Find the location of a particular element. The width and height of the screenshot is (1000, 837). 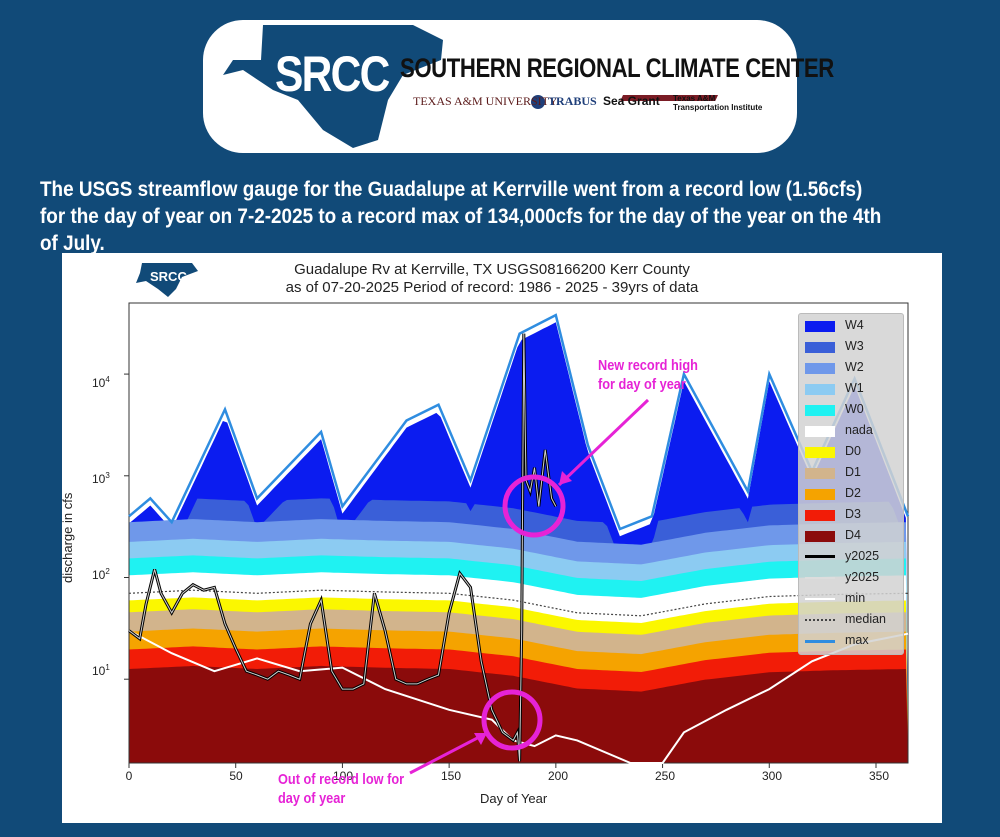

partner-trabus: TRABUS is located at coordinates (572, 101).